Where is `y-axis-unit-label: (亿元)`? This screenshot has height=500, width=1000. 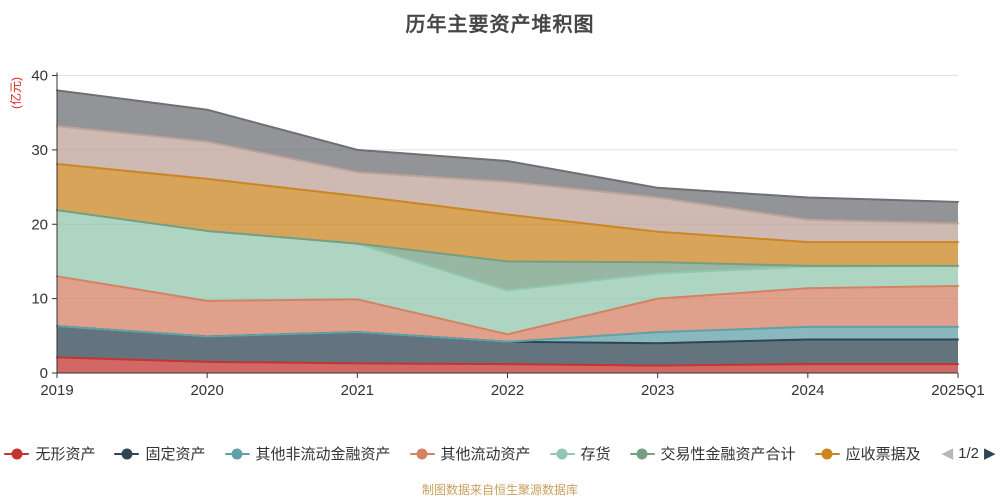
y-axis-unit-label: (亿元) is located at coordinates (15, 93).